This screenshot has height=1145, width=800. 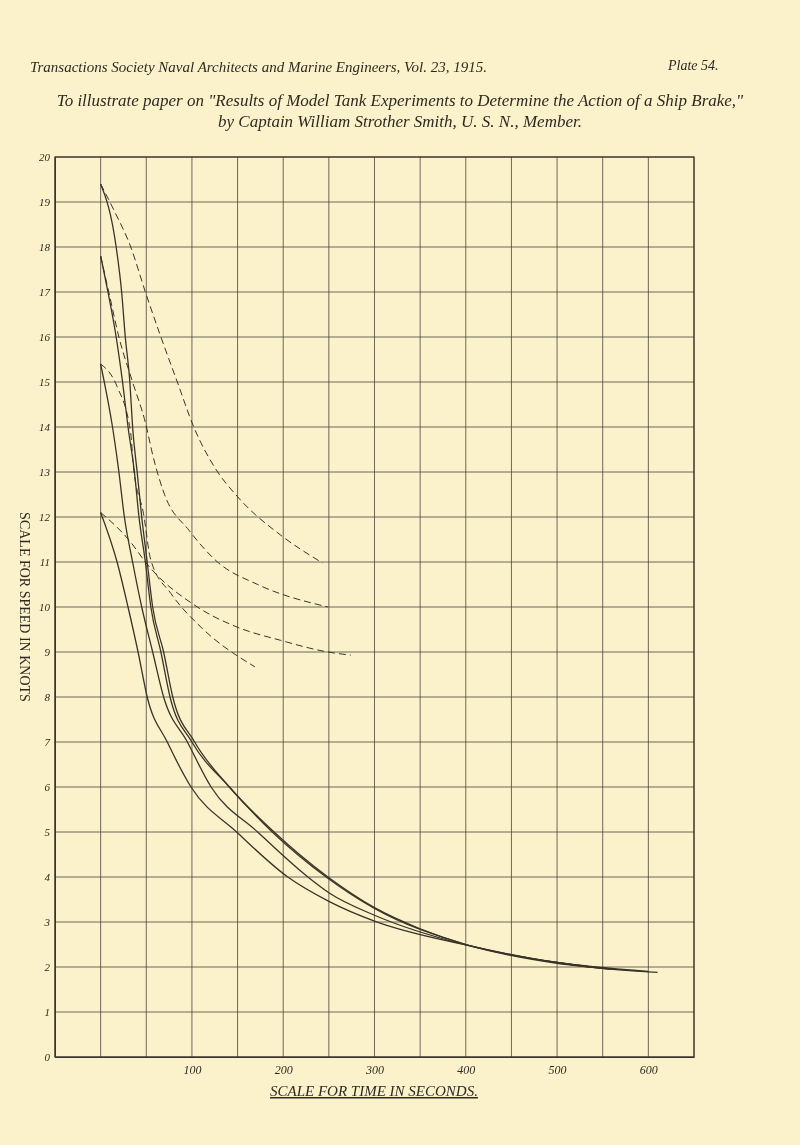 I want to click on y-tick-label: 6, so click(x=47, y=787).